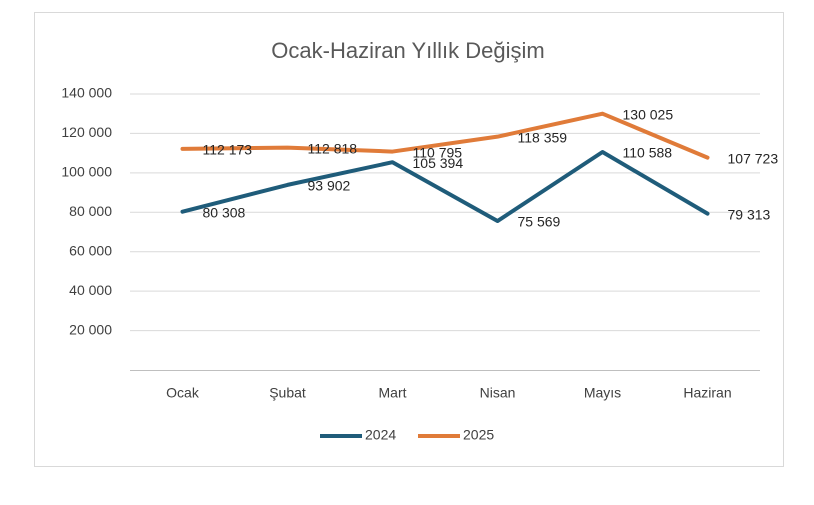 Image resolution: width=814 pixels, height=505 pixels. What do you see at coordinates (90, 250) in the screenshot?
I see `y-tick-label: 60 000` at bounding box center [90, 250].